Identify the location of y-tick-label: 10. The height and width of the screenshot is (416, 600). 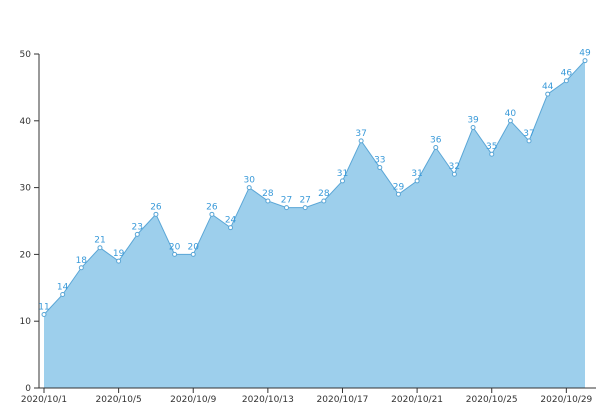
(26, 322).